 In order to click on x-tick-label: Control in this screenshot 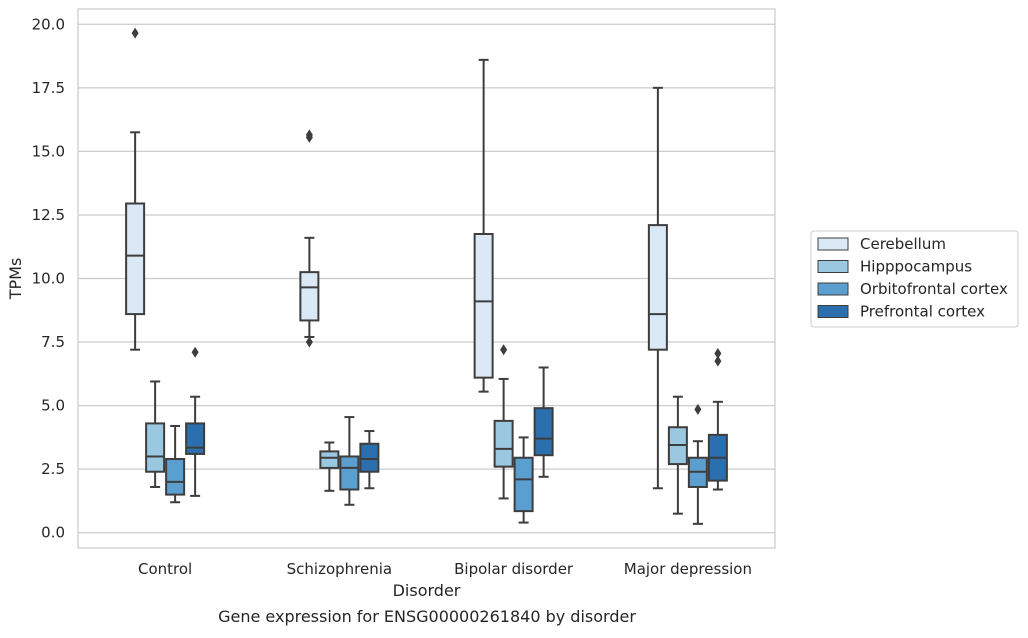, I will do `click(165, 569)`.